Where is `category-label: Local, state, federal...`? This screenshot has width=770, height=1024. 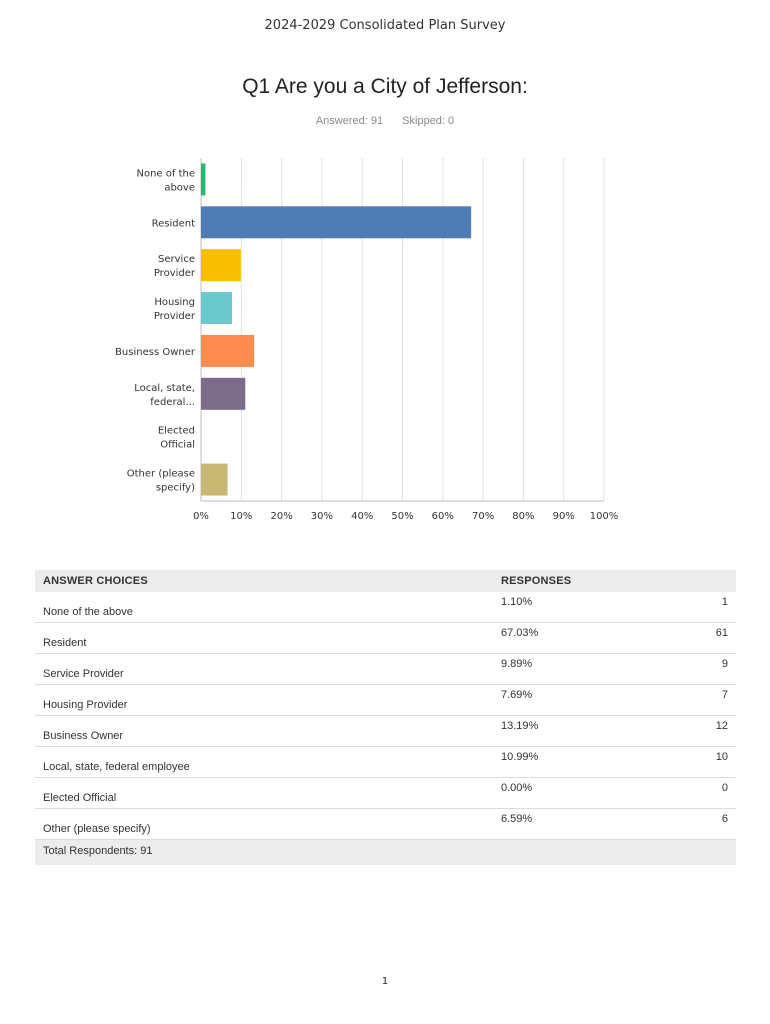
category-label: Local, state, federal... is located at coordinates (164, 395).